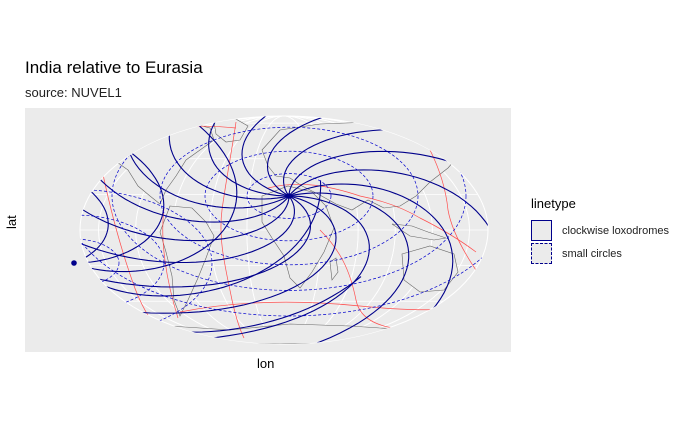 The image size is (700, 432). Describe the element at coordinates (73, 92) in the screenshot. I see `chart-subtitle: source: NUVEL1` at that location.